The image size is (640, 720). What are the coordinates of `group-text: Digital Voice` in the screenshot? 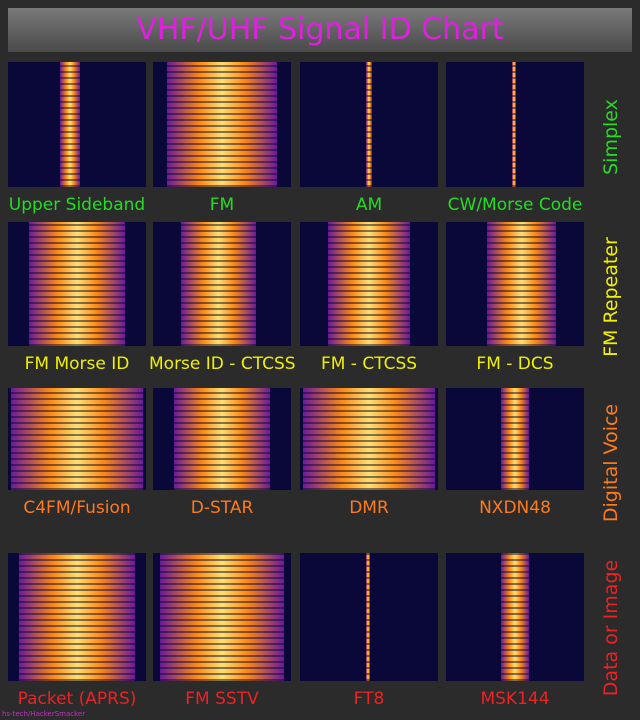 It's located at (611, 463).